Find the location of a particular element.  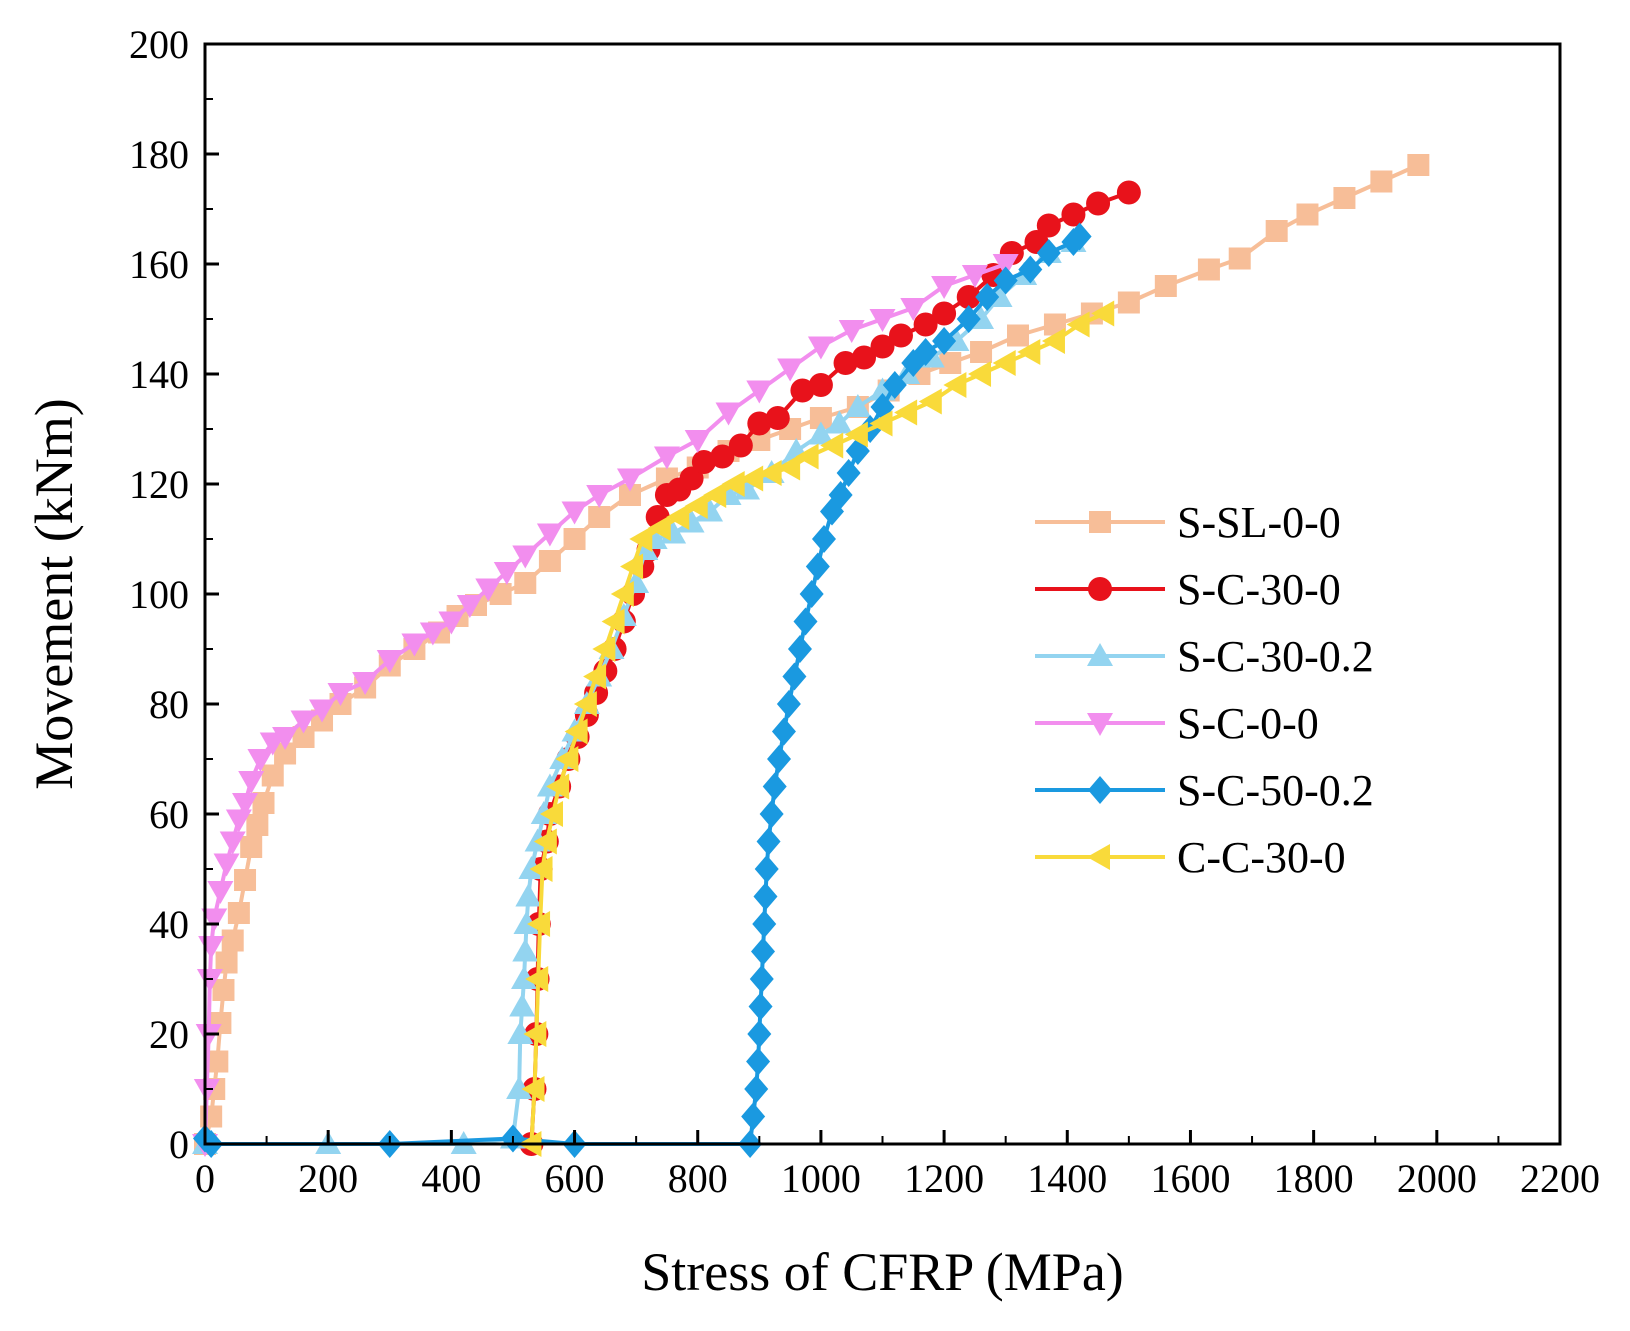

y-tick-label: 120 is located at coordinates (159, 484).